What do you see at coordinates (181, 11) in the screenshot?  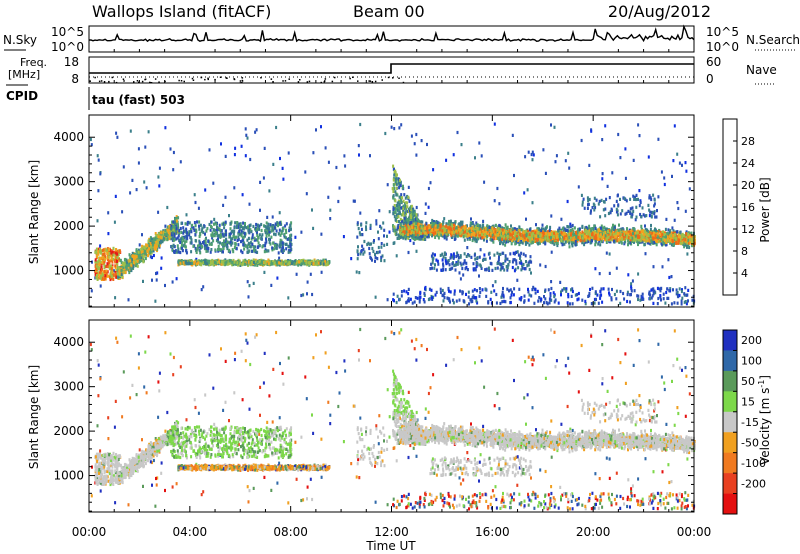 I see `plot-title: Wallops Island (fitACF)` at bounding box center [181, 11].